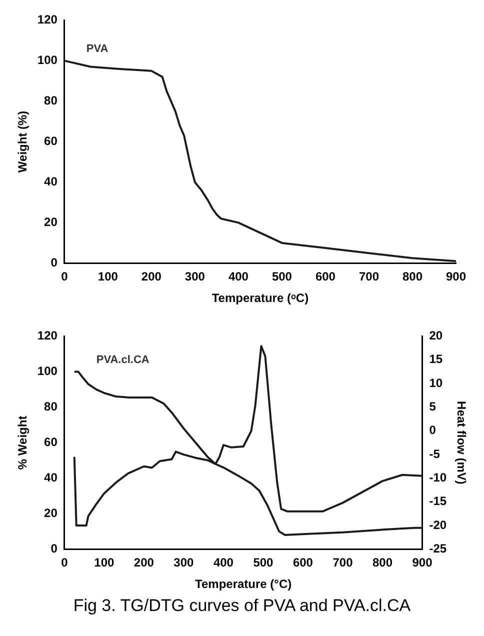 This screenshot has height=636, width=484. Describe the element at coordinates (438, 501) in the screenshot. I see `y2-tick-label: -15` at that location.